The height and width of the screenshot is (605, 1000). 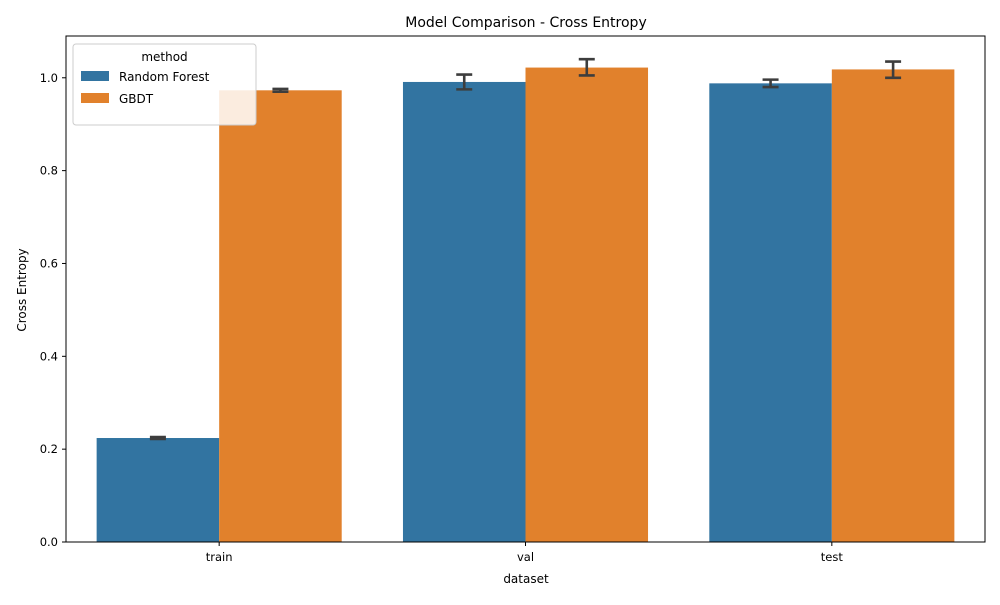 I want to click on y-axis-label: Cross Entropy, so click(x=22, y=289).